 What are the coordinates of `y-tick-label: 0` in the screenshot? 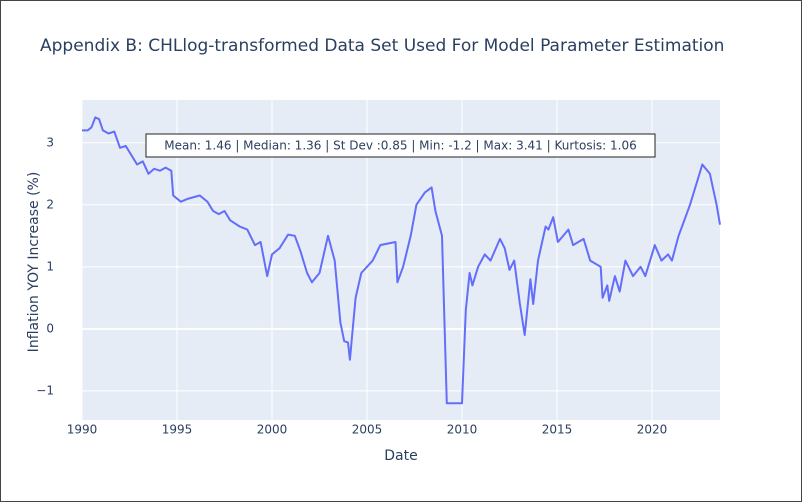 It's located at (50, 328).